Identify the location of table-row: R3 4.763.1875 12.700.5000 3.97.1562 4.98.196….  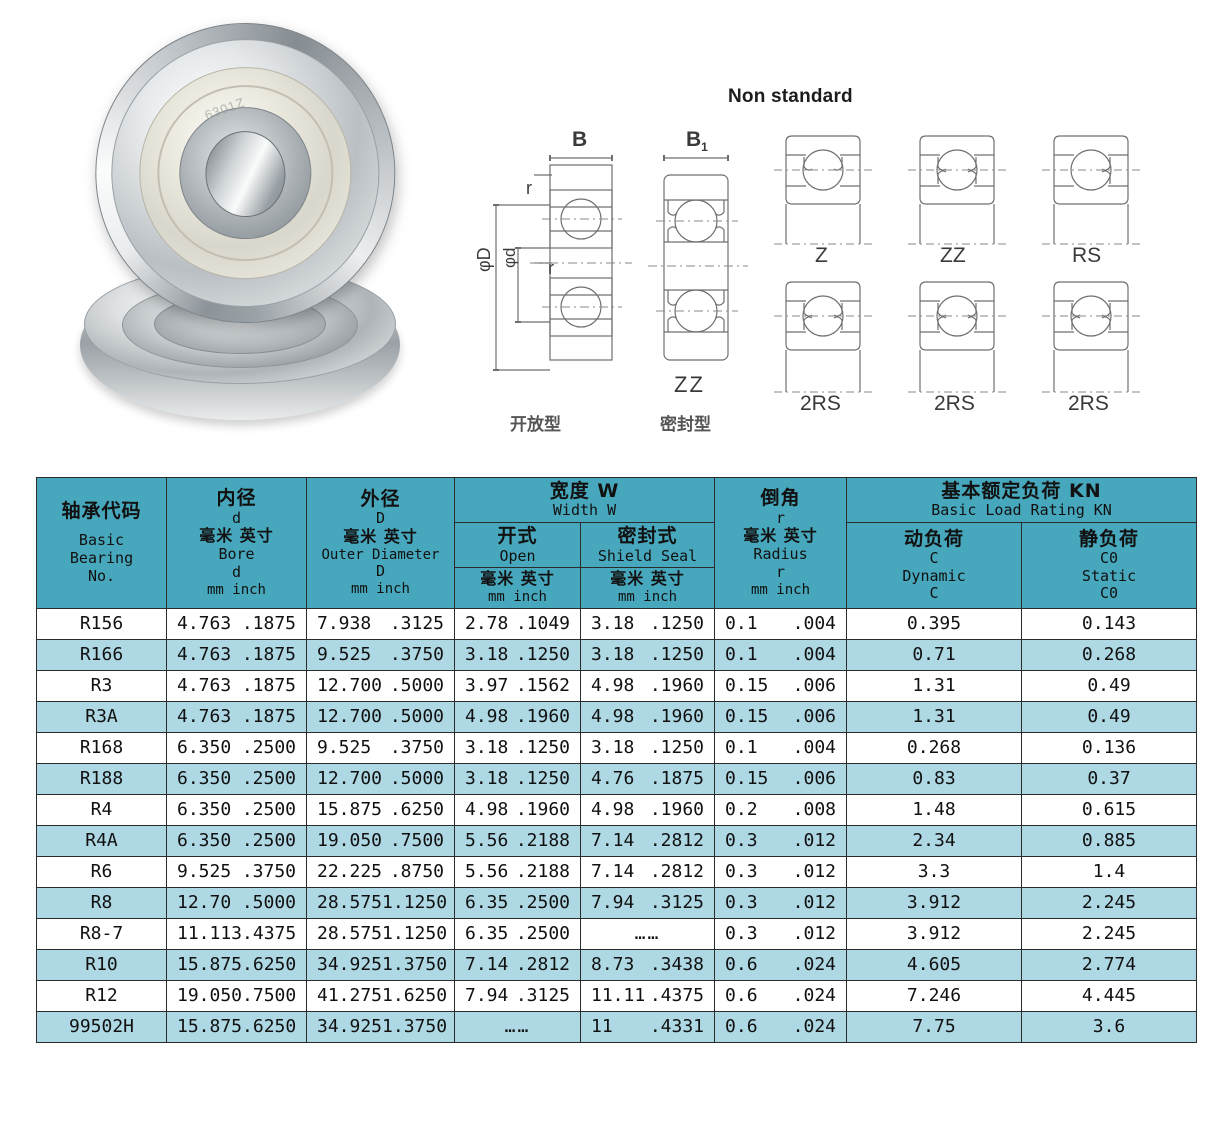
(617, 685).